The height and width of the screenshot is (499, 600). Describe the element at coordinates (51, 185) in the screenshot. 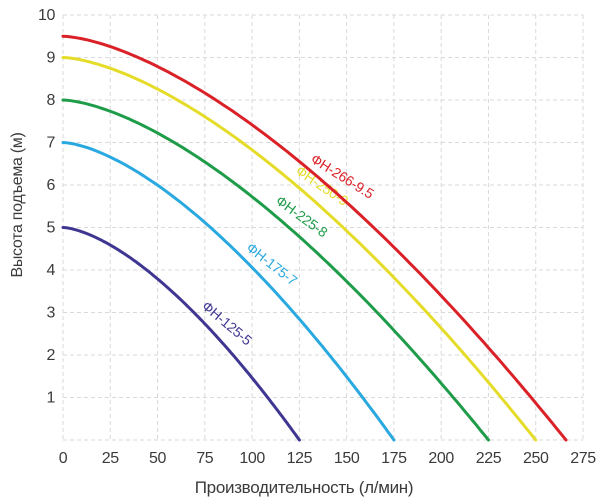

I see `y-tick-label: 6` at that location.